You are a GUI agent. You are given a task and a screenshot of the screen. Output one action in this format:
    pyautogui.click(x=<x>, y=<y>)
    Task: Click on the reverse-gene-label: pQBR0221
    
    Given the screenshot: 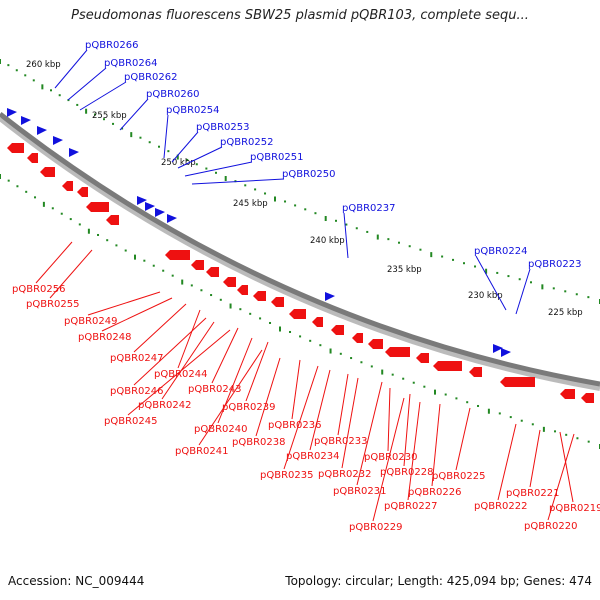 What is the action you would take?
    pyautogui.click(x=532, y=493)
    